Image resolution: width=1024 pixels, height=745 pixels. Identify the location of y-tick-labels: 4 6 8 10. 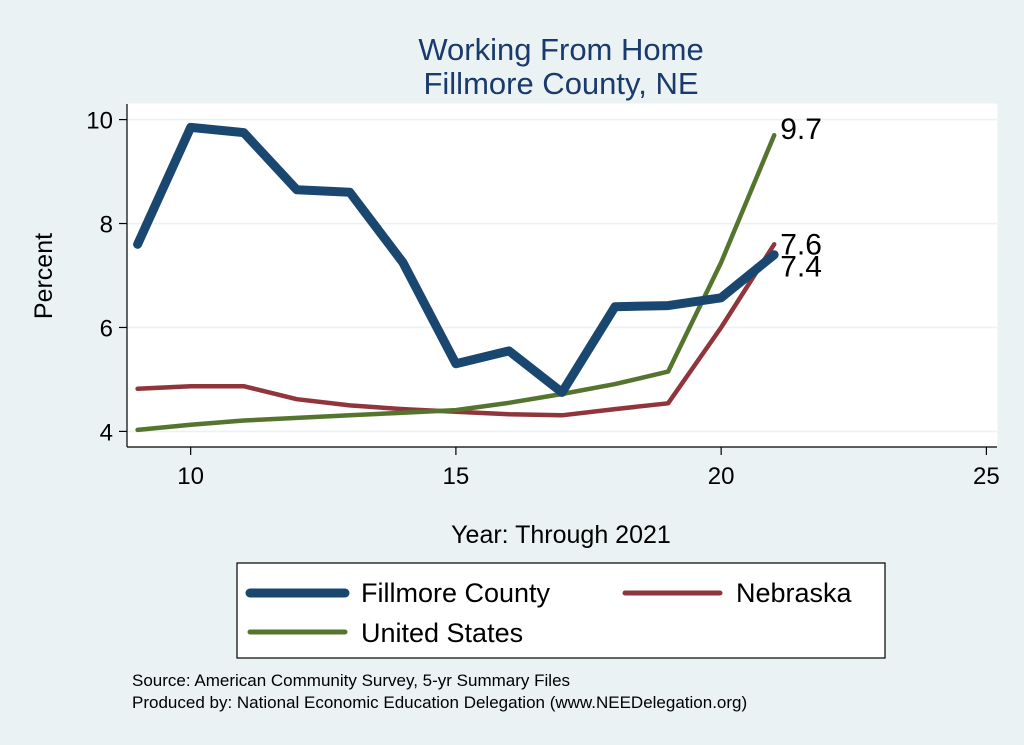
(99, 277).